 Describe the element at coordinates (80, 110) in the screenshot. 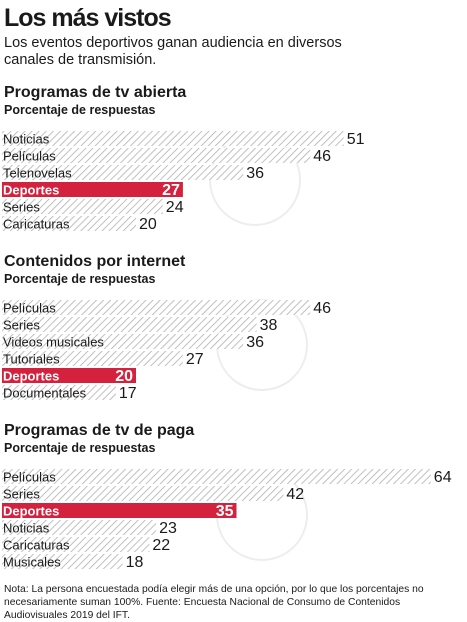

I see `chart-subtitle-tv-abierta: Porcentaje de respuestas` at that location.